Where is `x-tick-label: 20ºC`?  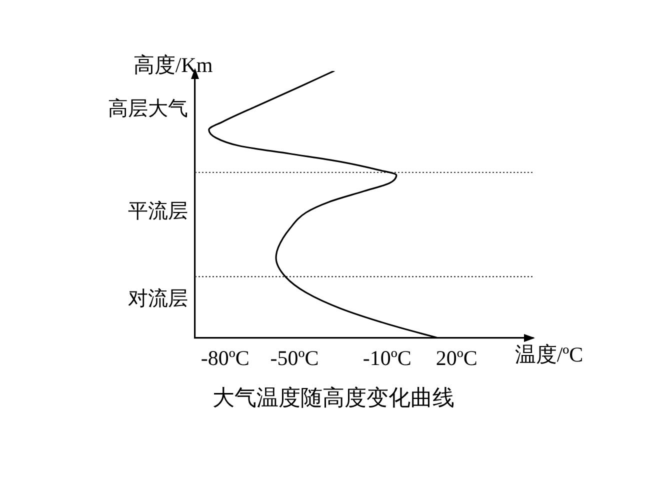 x-tick-label: 20ºC is located at coordinates (457, 358).